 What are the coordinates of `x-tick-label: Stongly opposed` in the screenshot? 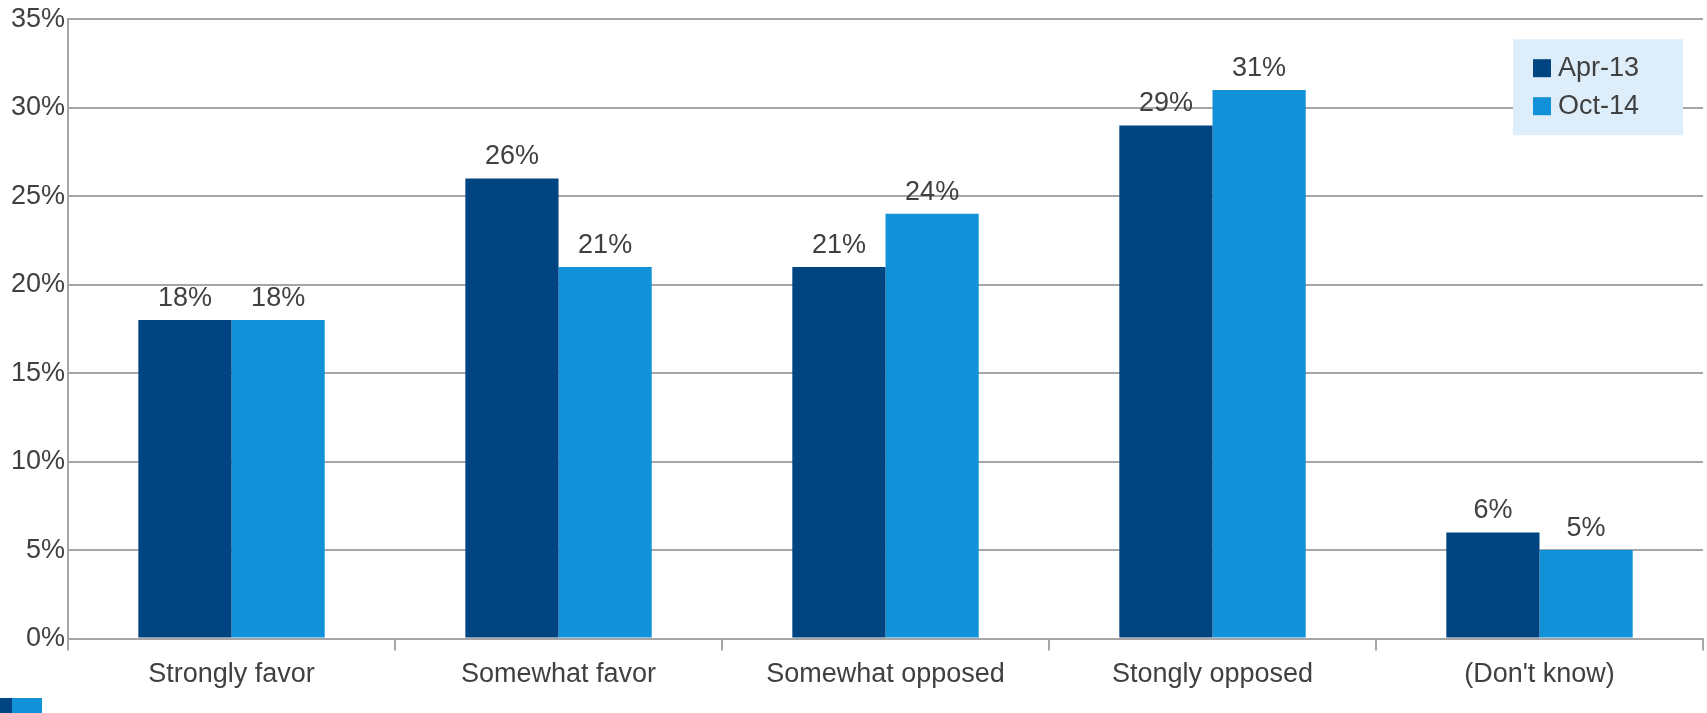 It's located at (1212, 673).